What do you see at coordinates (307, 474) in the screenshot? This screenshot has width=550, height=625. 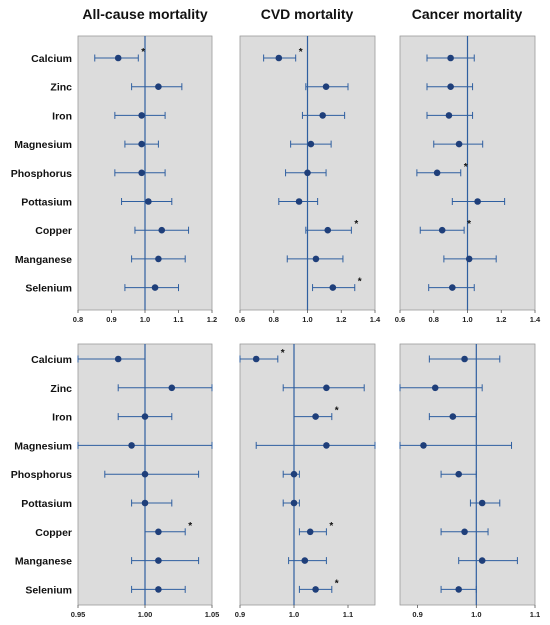 I see `panel-background` at bounding box center [307, 474].